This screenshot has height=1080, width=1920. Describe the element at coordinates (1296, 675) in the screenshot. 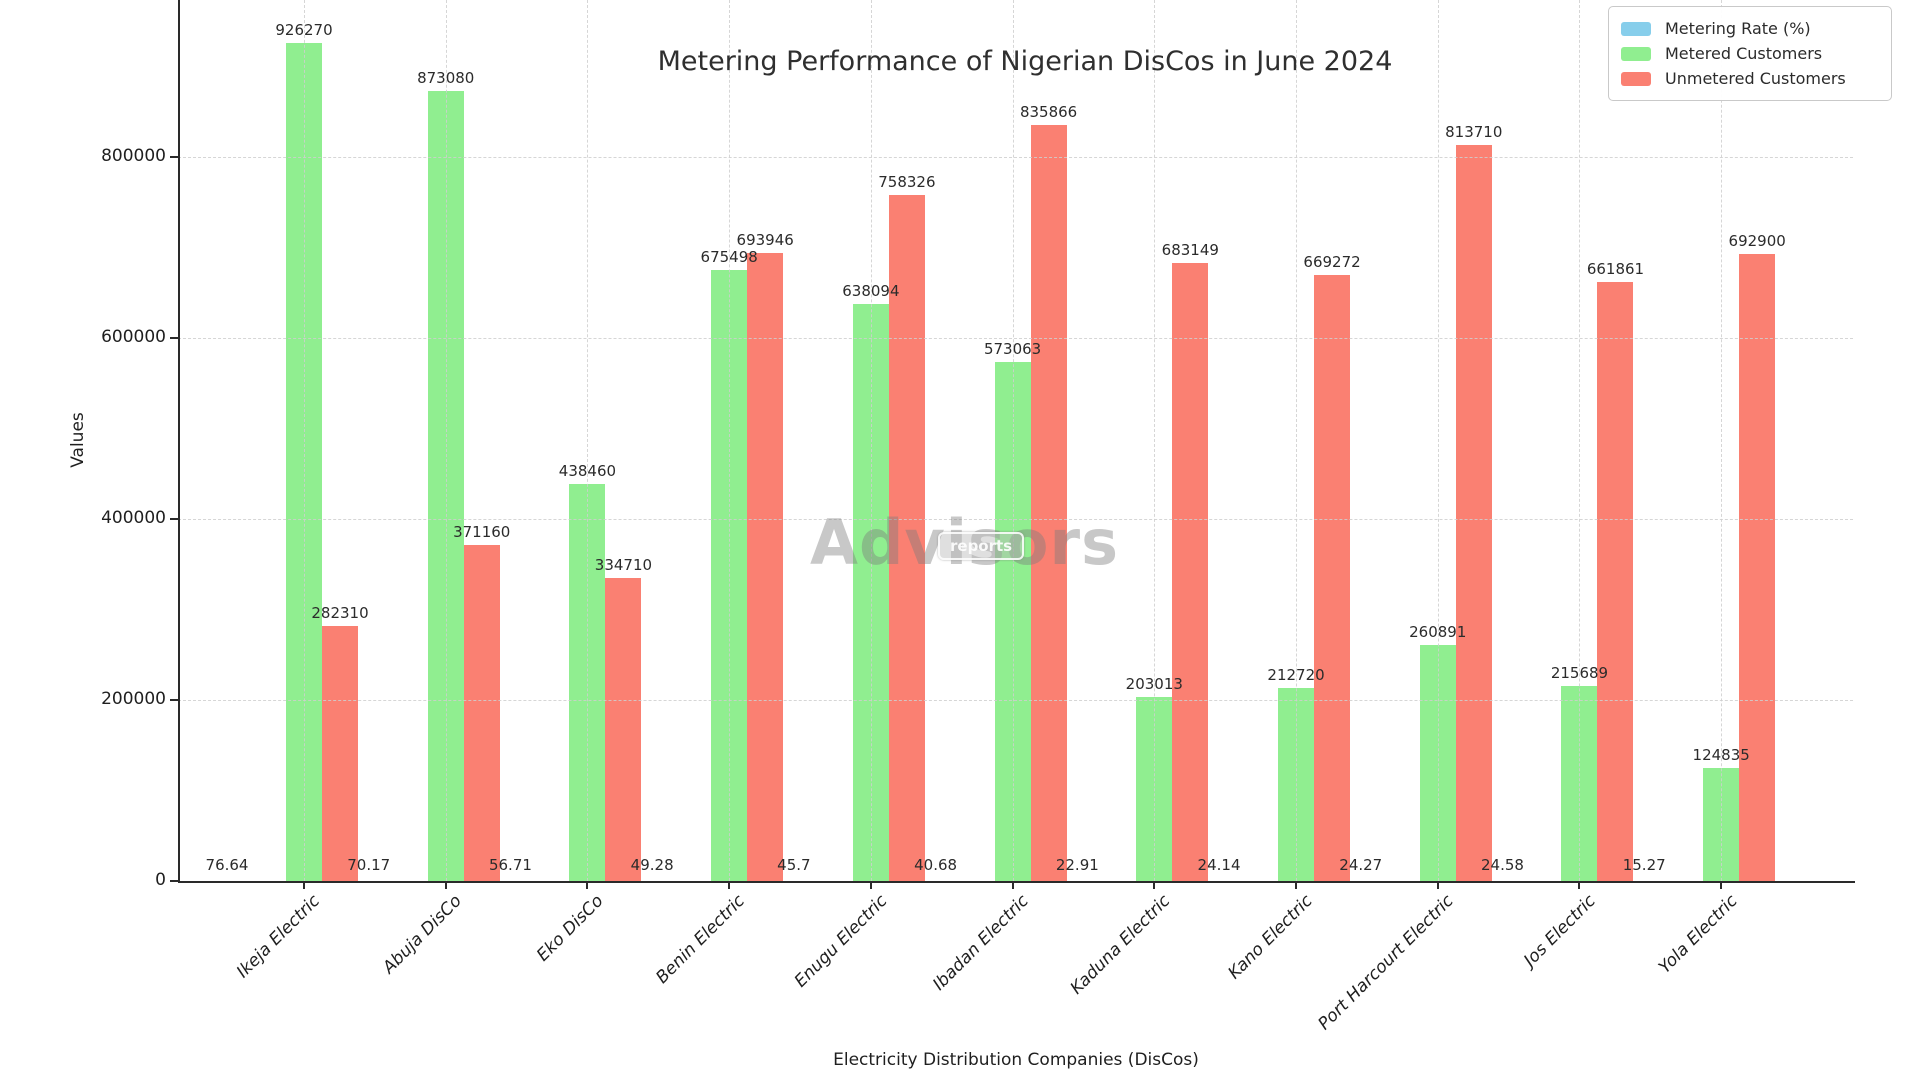

I see `bar-value-label: 212720` at that location.